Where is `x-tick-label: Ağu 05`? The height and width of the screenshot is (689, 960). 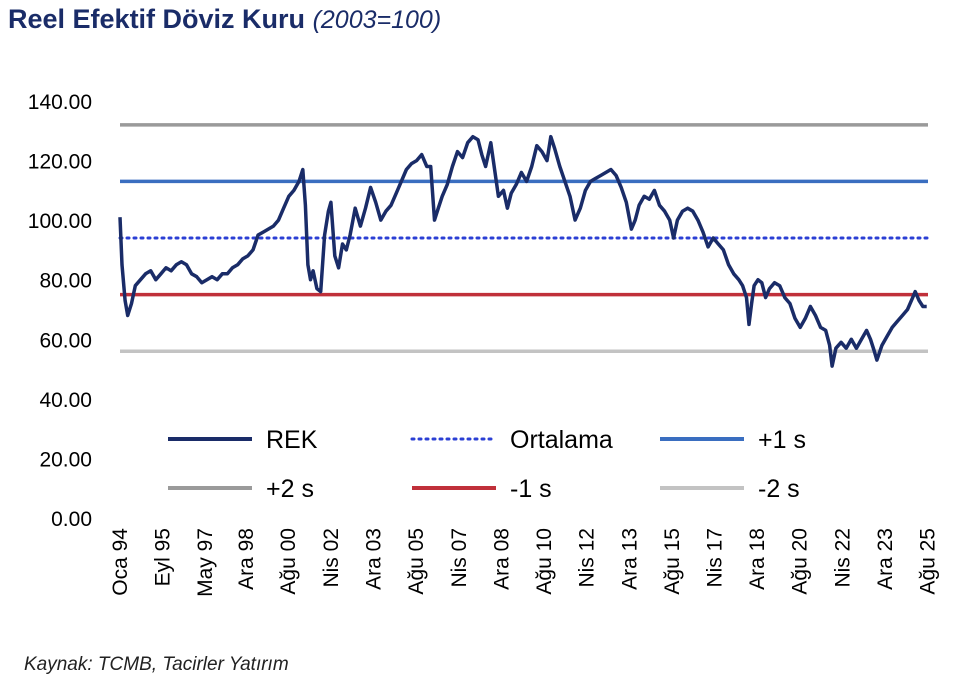
x-tick-label: Ağu 05 is located at coordinates (416, 561).